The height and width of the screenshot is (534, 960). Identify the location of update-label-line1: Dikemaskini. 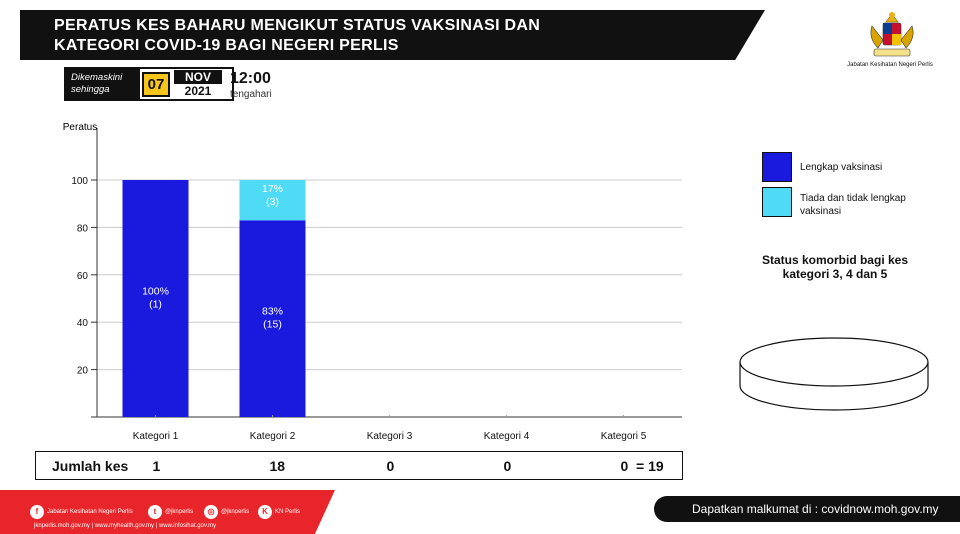
(97, 77).